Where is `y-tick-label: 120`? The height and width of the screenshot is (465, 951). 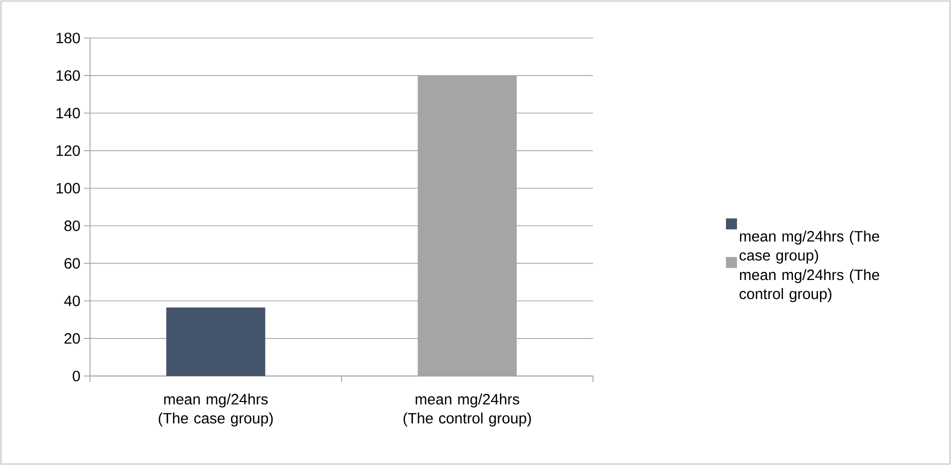
y-tick-label: 120 is located at coordinates (68, 150).